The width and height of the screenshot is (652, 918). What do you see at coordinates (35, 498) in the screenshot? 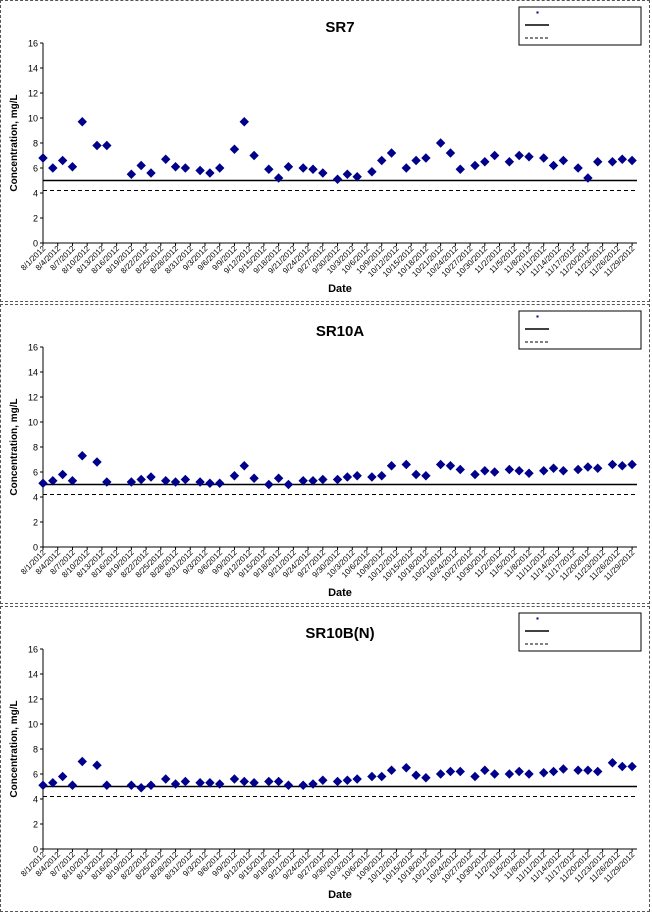
I see `y-tick-label: 4` at bounding box center [35, 498].